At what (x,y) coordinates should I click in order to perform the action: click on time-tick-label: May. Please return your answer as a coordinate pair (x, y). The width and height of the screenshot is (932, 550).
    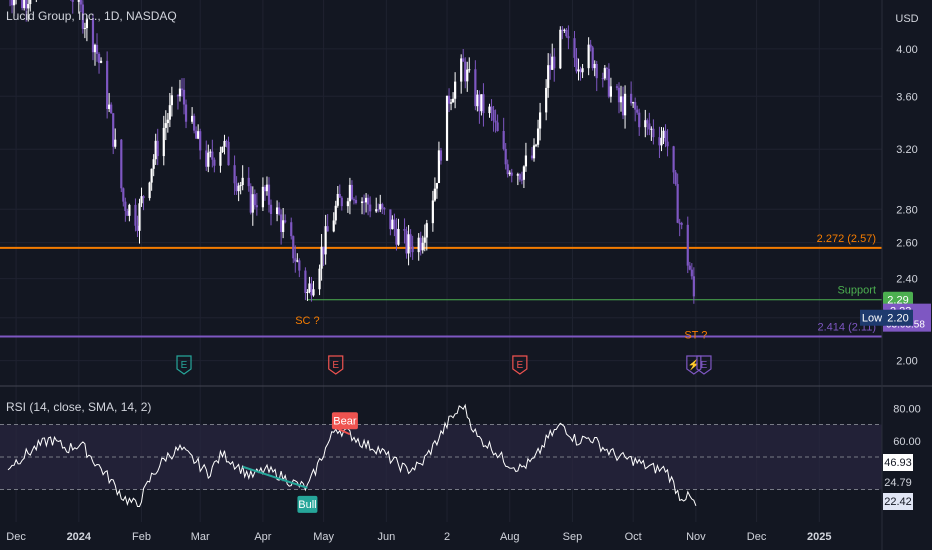
    Looking at the image, I should click on (323, 537).